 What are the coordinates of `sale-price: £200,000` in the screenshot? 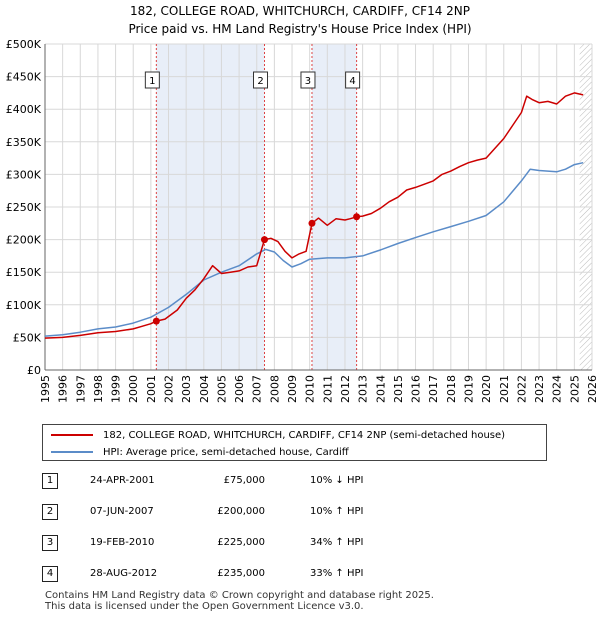 It's located at (241, 511).